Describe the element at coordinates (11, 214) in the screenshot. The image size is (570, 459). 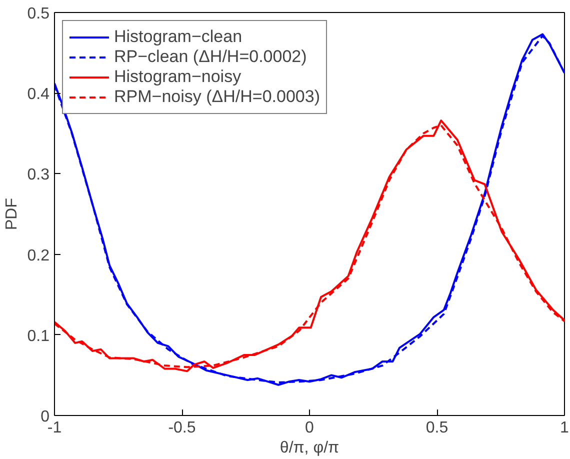
I see `y-axis-title: PDF` at that location.